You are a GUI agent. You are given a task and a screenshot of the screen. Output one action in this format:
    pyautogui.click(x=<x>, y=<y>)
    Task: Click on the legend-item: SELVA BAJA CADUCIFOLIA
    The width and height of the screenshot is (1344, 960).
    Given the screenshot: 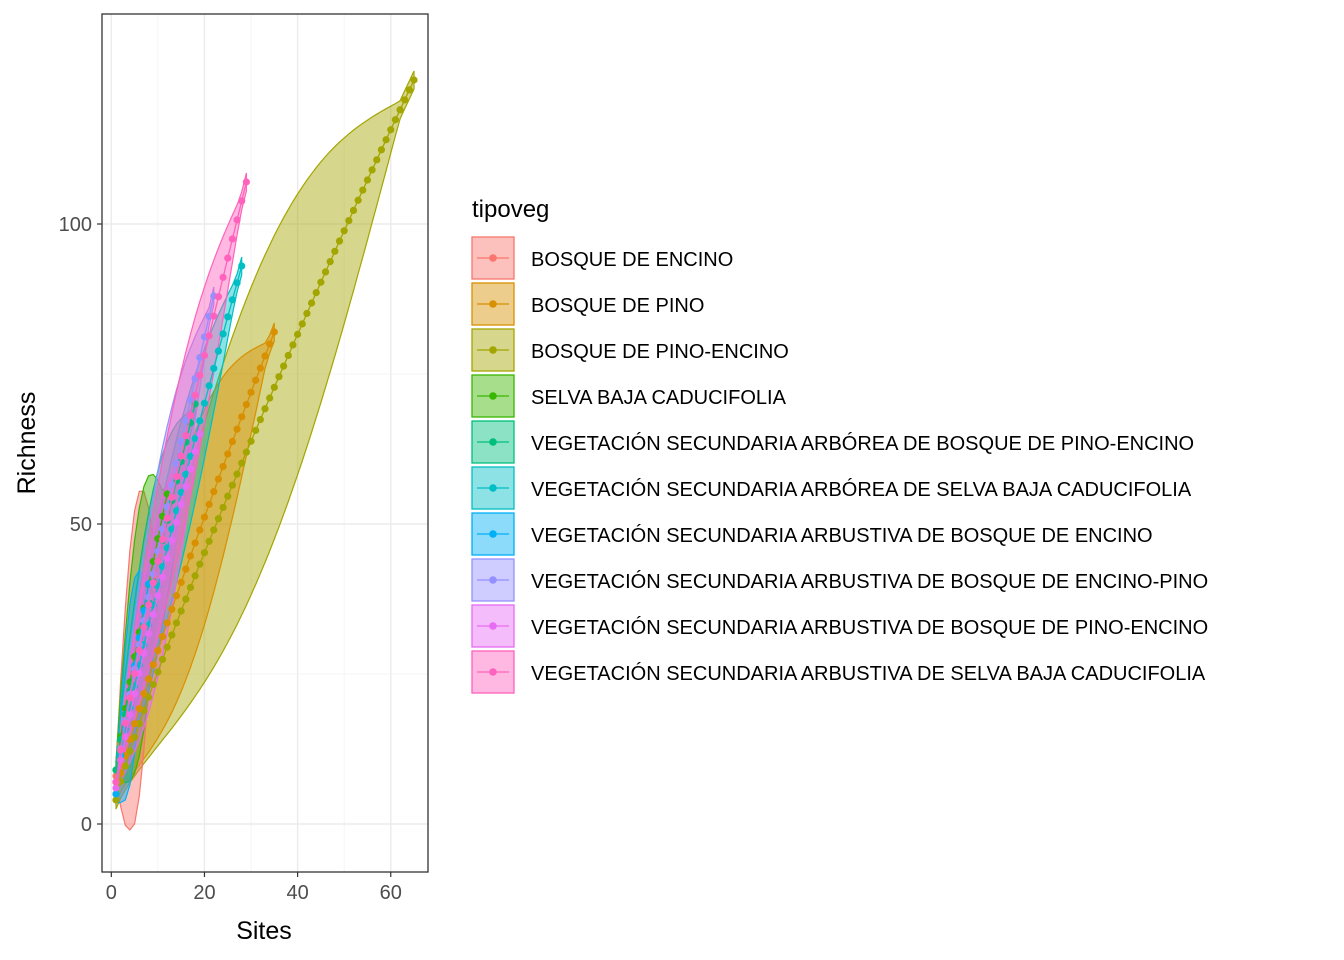 What is the action you would take?
    pyautogui.click(x=629, y=396)
    